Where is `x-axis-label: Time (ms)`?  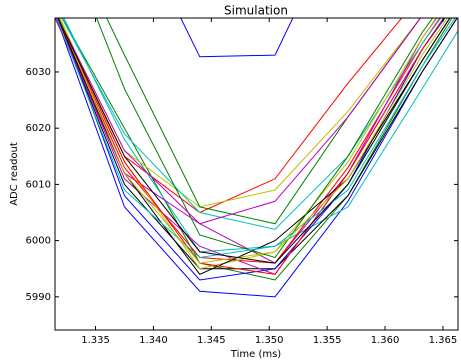
x-axis-label: Time (ms) is located at coordinates (256, 354).